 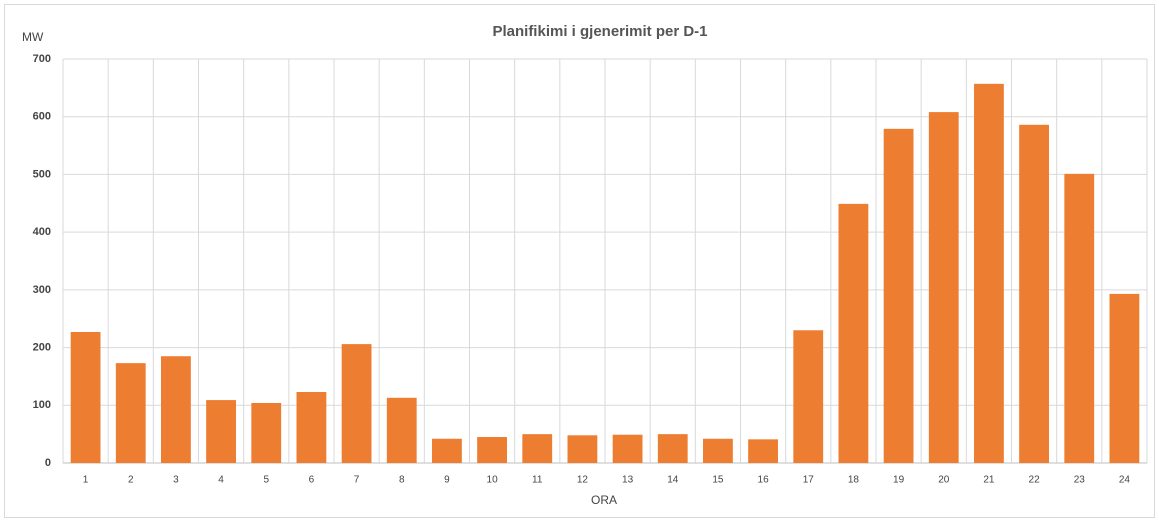 I want to click on x-tick-label: 10, so click(x=493, y=480).